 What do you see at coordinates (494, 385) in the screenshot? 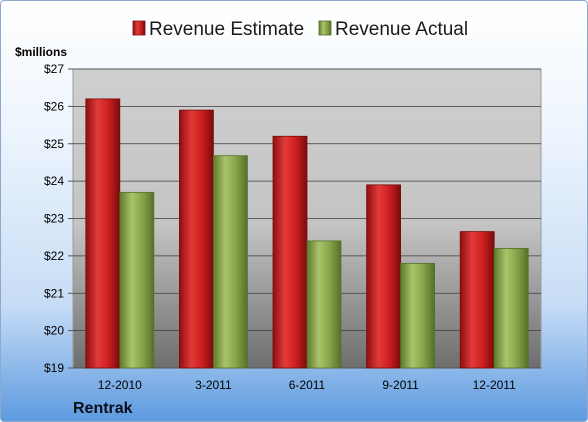
I see `x-tick-label: 12-2011` at bounding box center [494, 385].